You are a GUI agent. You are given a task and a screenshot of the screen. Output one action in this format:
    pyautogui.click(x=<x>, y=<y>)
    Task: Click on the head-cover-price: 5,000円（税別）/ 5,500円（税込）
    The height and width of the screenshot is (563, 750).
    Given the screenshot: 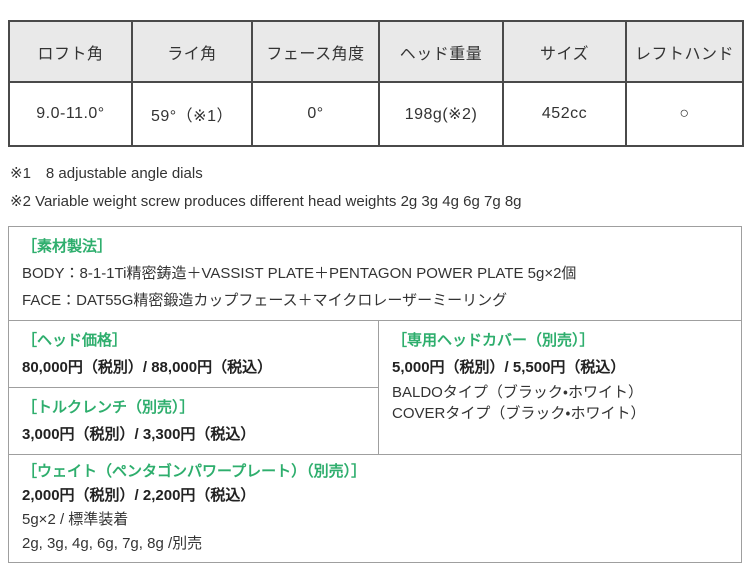 What is the action you would take?
    pyautogui.click(x=509, y=367)
    